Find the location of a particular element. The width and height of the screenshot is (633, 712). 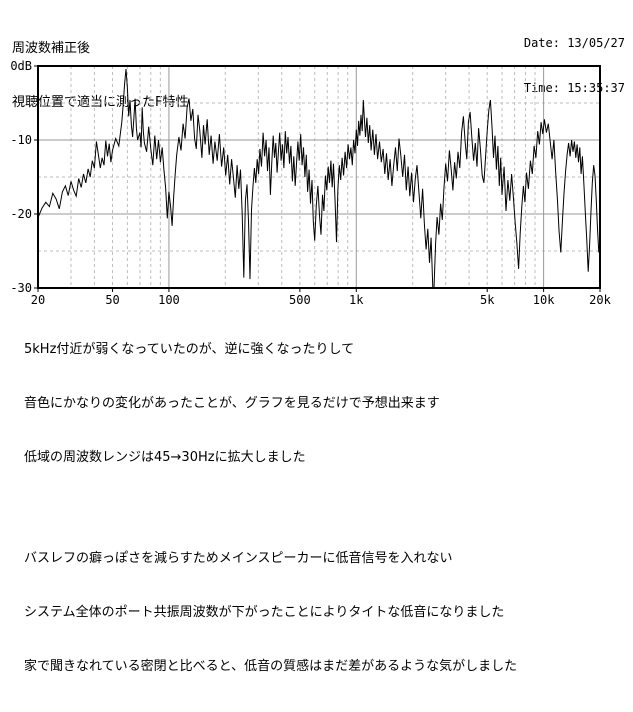

y-axis-tick-label: 0dB is located at coordinates (21, 66).